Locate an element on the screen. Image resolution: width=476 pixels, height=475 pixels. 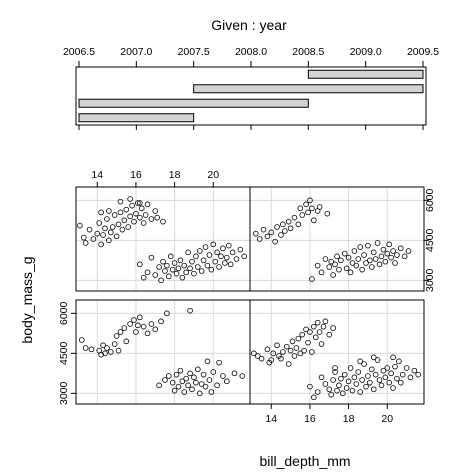
x-tick-label: 20 is located at coordinates (387, 419).